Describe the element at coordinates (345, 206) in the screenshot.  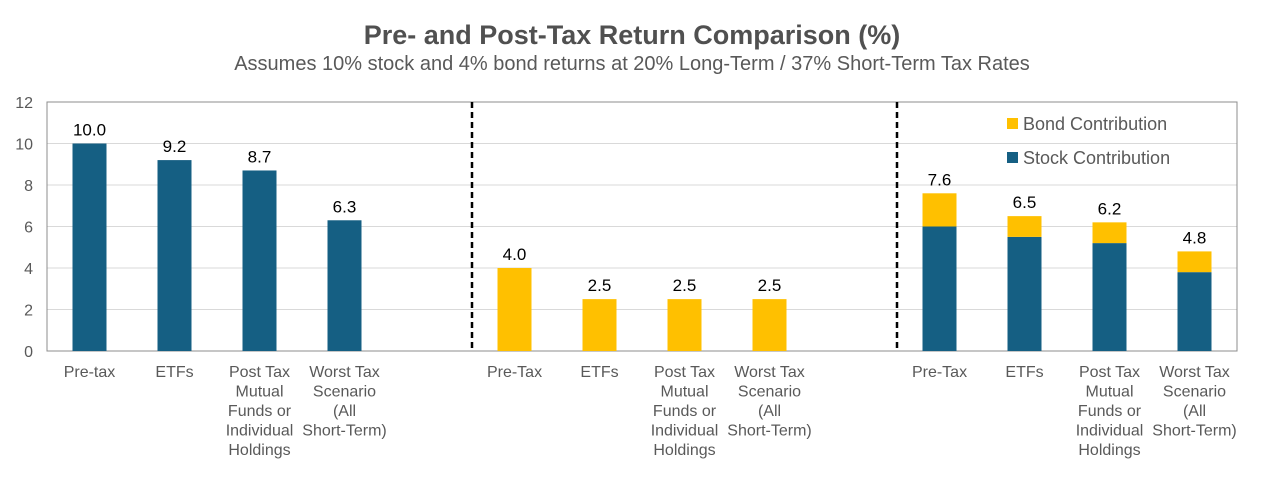
I see `data-label: 6.3` at that location.